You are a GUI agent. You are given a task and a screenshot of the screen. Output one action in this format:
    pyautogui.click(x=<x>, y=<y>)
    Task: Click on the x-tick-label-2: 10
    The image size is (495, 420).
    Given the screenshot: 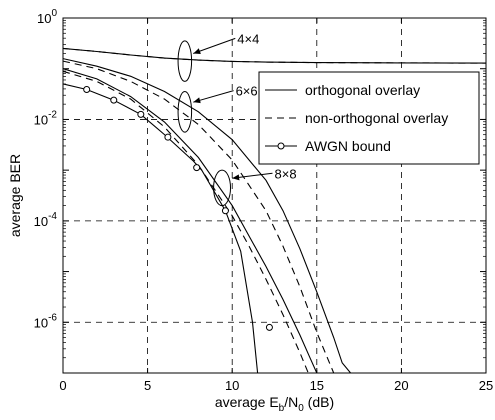 What is the action you would take?
    pyautogui.click(x=232, y=385)
    